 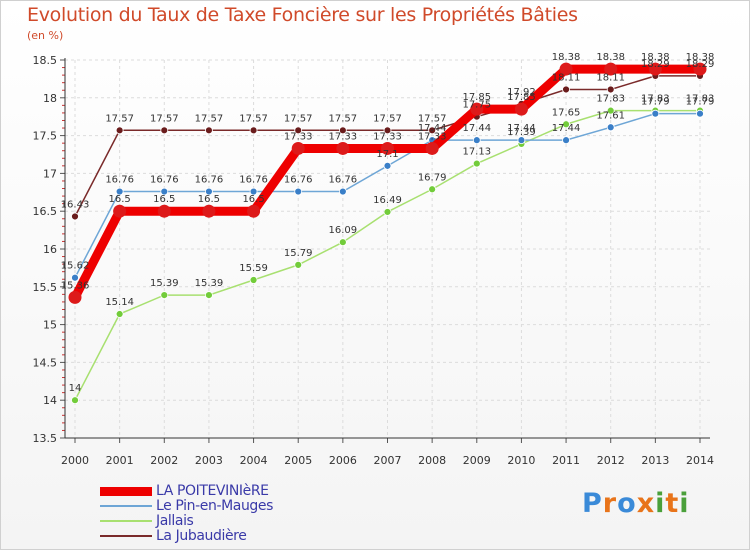 I want to click on x-tick-label: 2006, so click(x=343, y=460).